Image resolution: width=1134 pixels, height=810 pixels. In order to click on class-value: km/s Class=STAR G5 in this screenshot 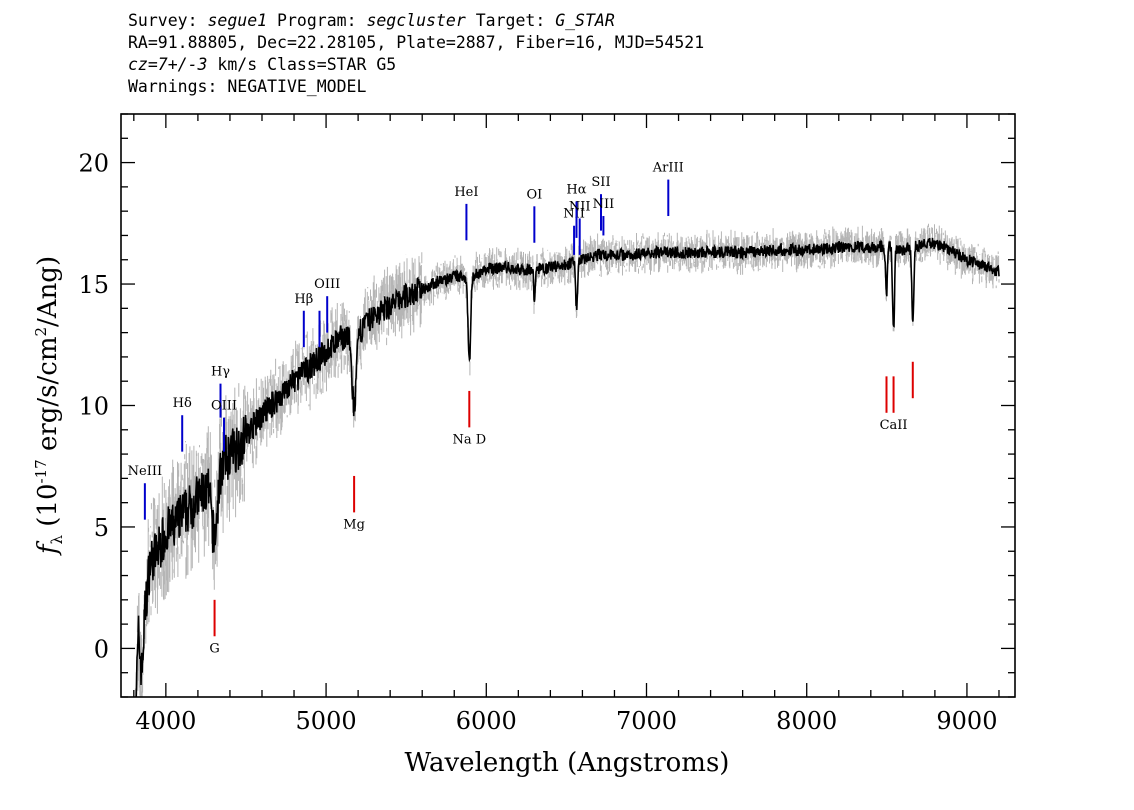, I will do `click(302, 64)`.